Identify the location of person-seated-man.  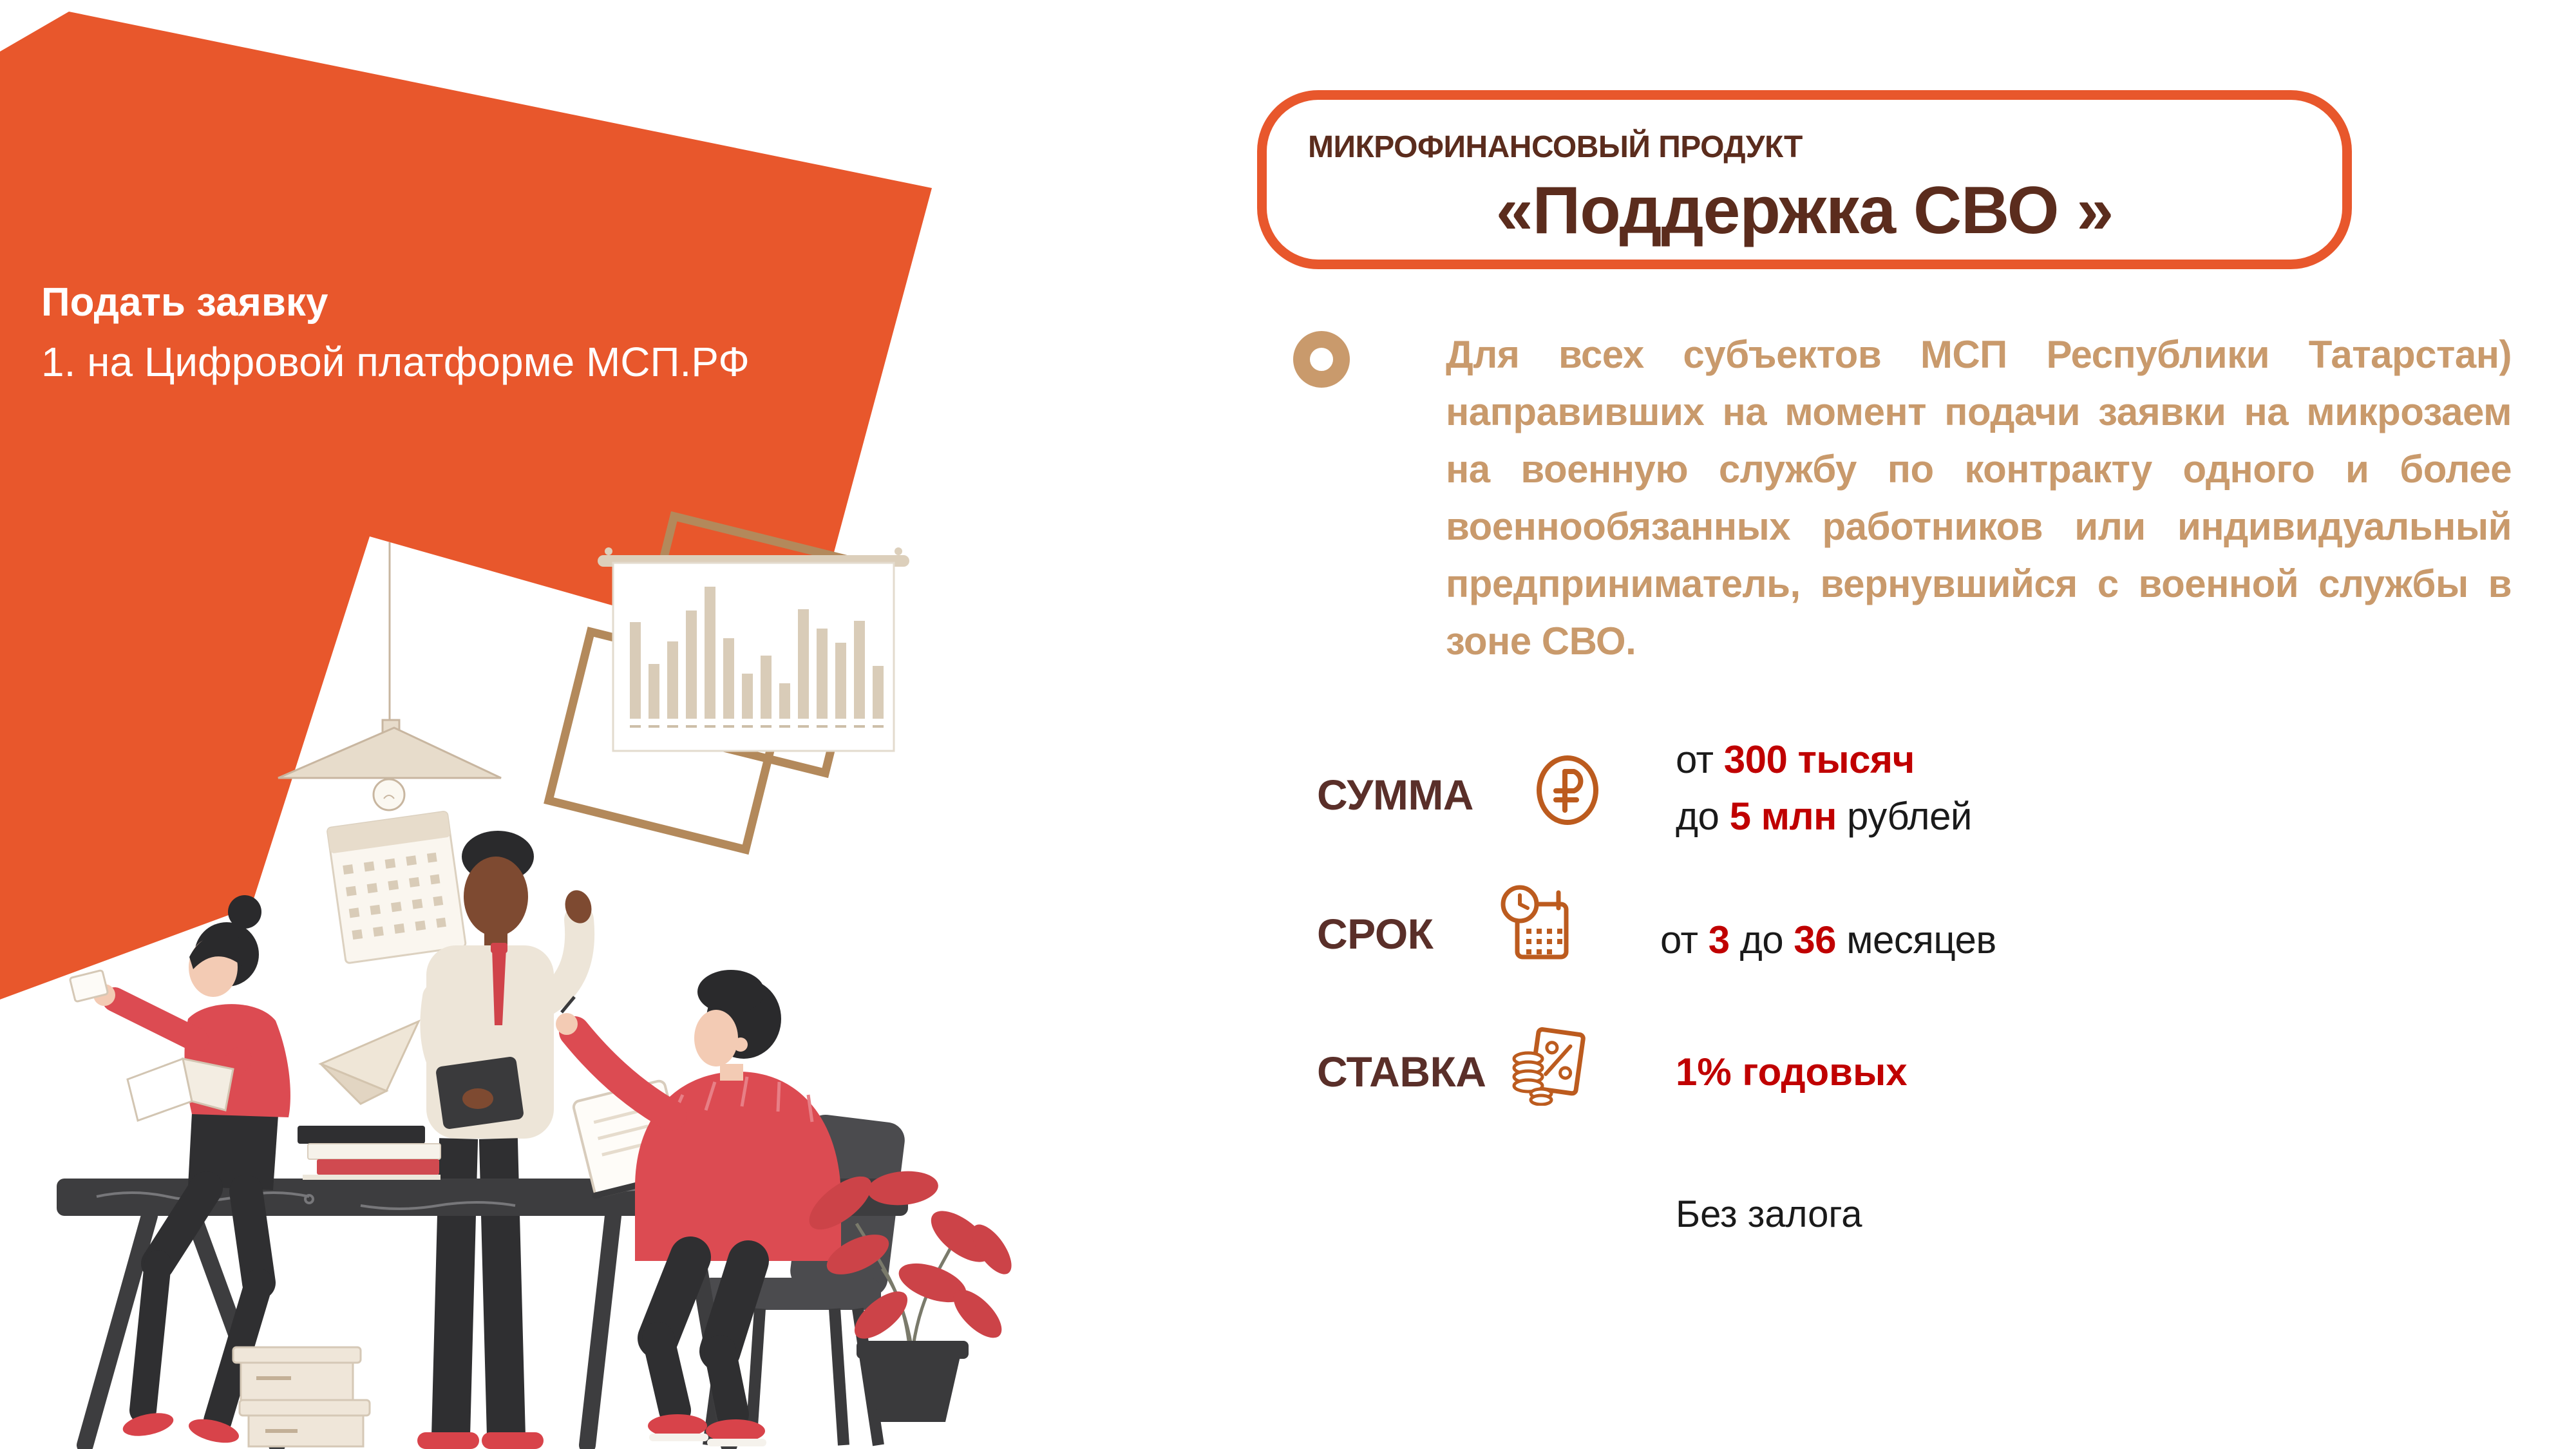
(698, 1208).